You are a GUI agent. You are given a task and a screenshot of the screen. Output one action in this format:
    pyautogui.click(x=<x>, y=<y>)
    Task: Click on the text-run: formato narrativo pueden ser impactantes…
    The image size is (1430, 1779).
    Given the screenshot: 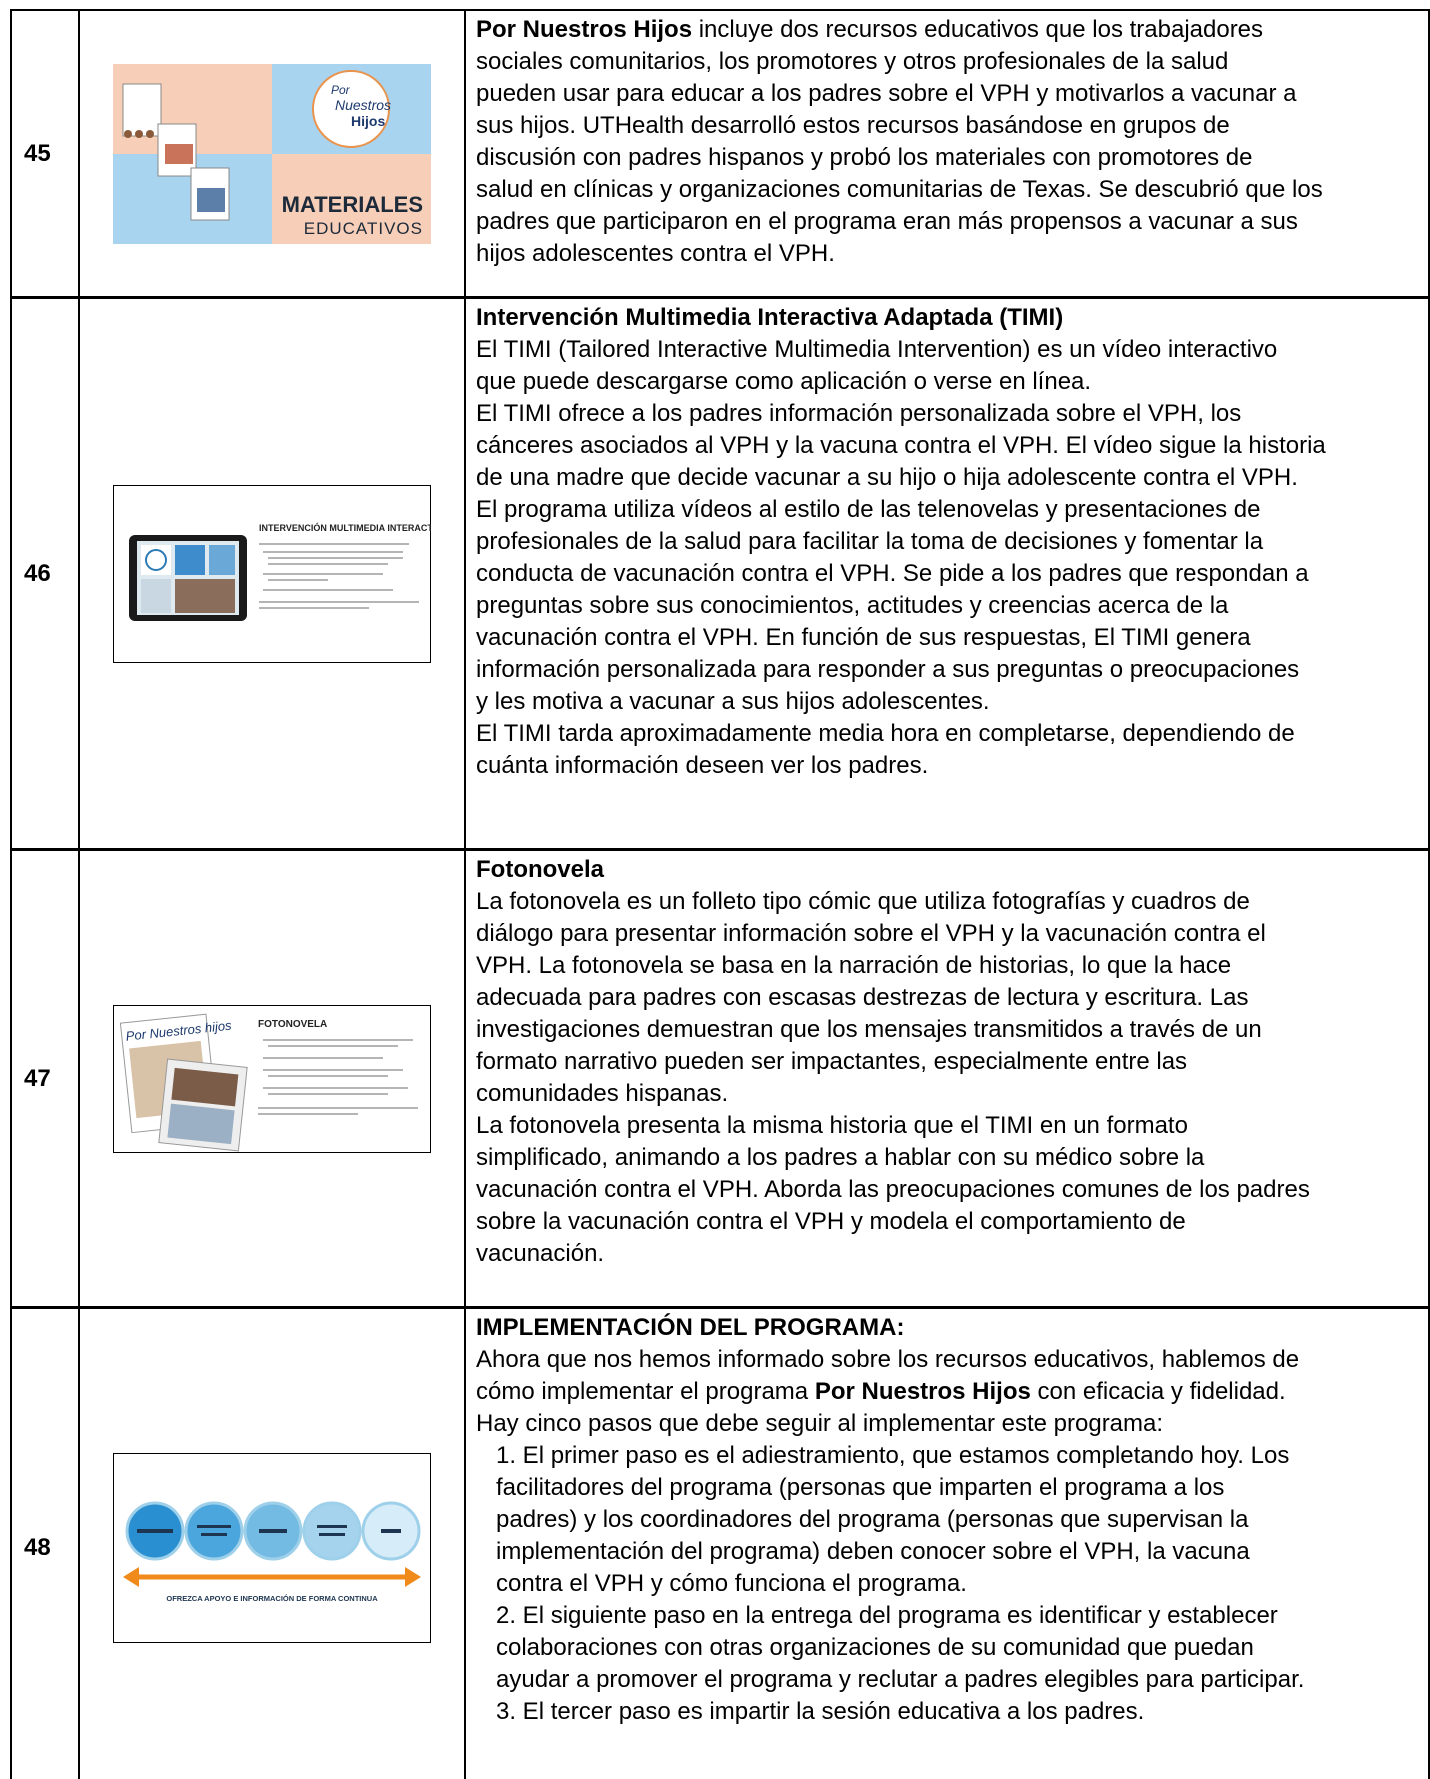 What is the action you would take?
    pyautogui.click(x=832, y=1061)
    